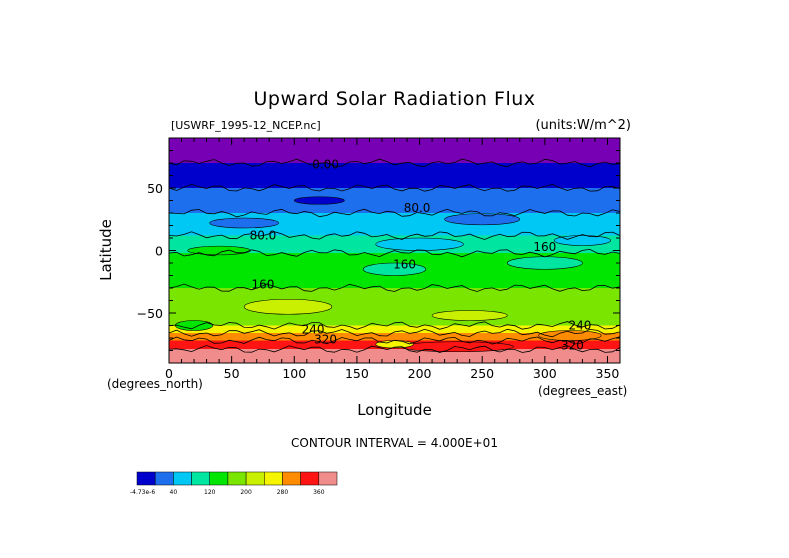  Describe the element at coordinates (319, 492) in the screenshot. I see `colorbar-label: 360` at that location.